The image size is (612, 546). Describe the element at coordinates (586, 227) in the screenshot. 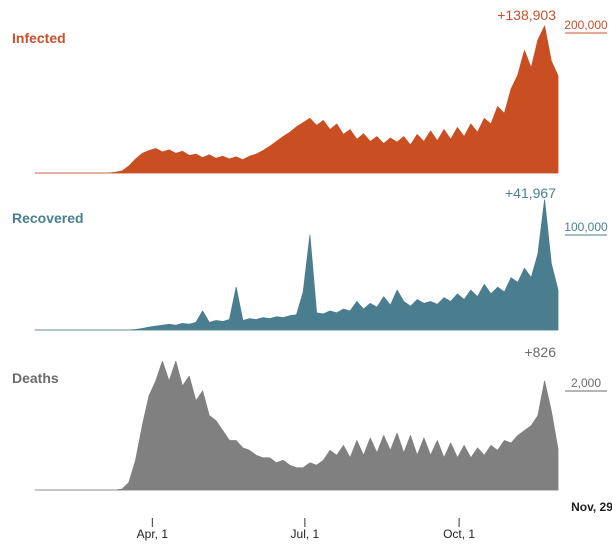

I see `y-tick-label: 100,000` at that location.